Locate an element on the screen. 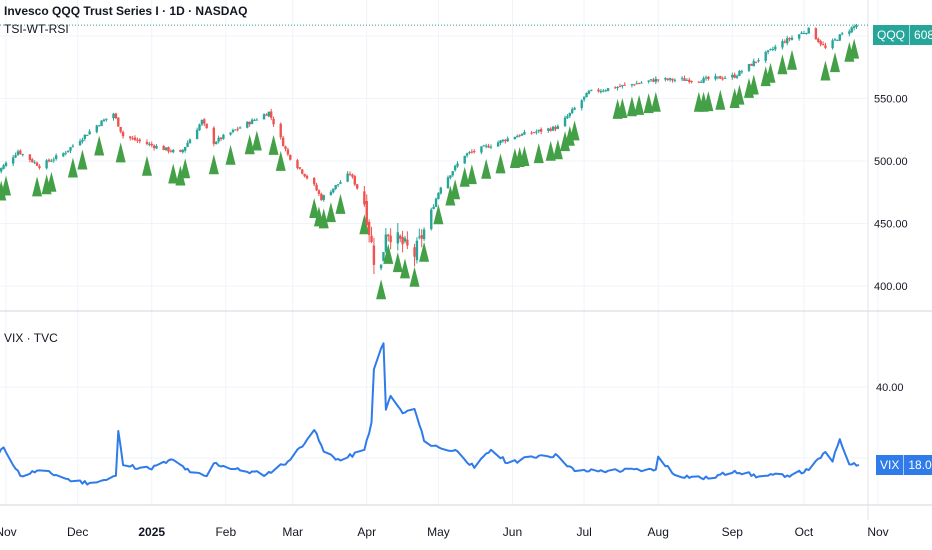 The image size is (932, 550). time-tick-8: Jul is located at coordinates (583, 532).